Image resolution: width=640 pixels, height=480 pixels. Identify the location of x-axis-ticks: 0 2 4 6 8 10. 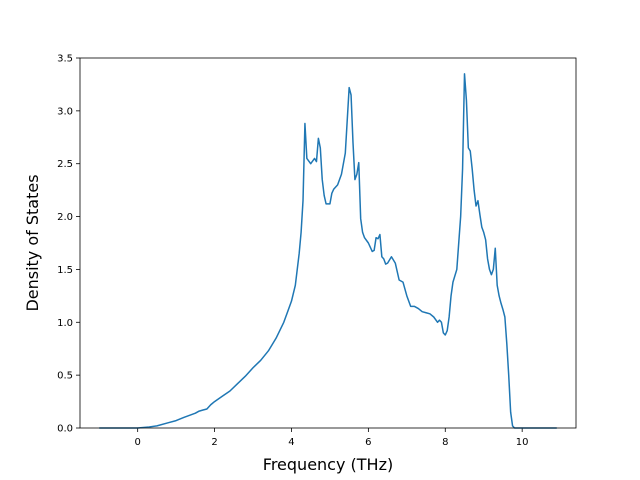
(331, 438).